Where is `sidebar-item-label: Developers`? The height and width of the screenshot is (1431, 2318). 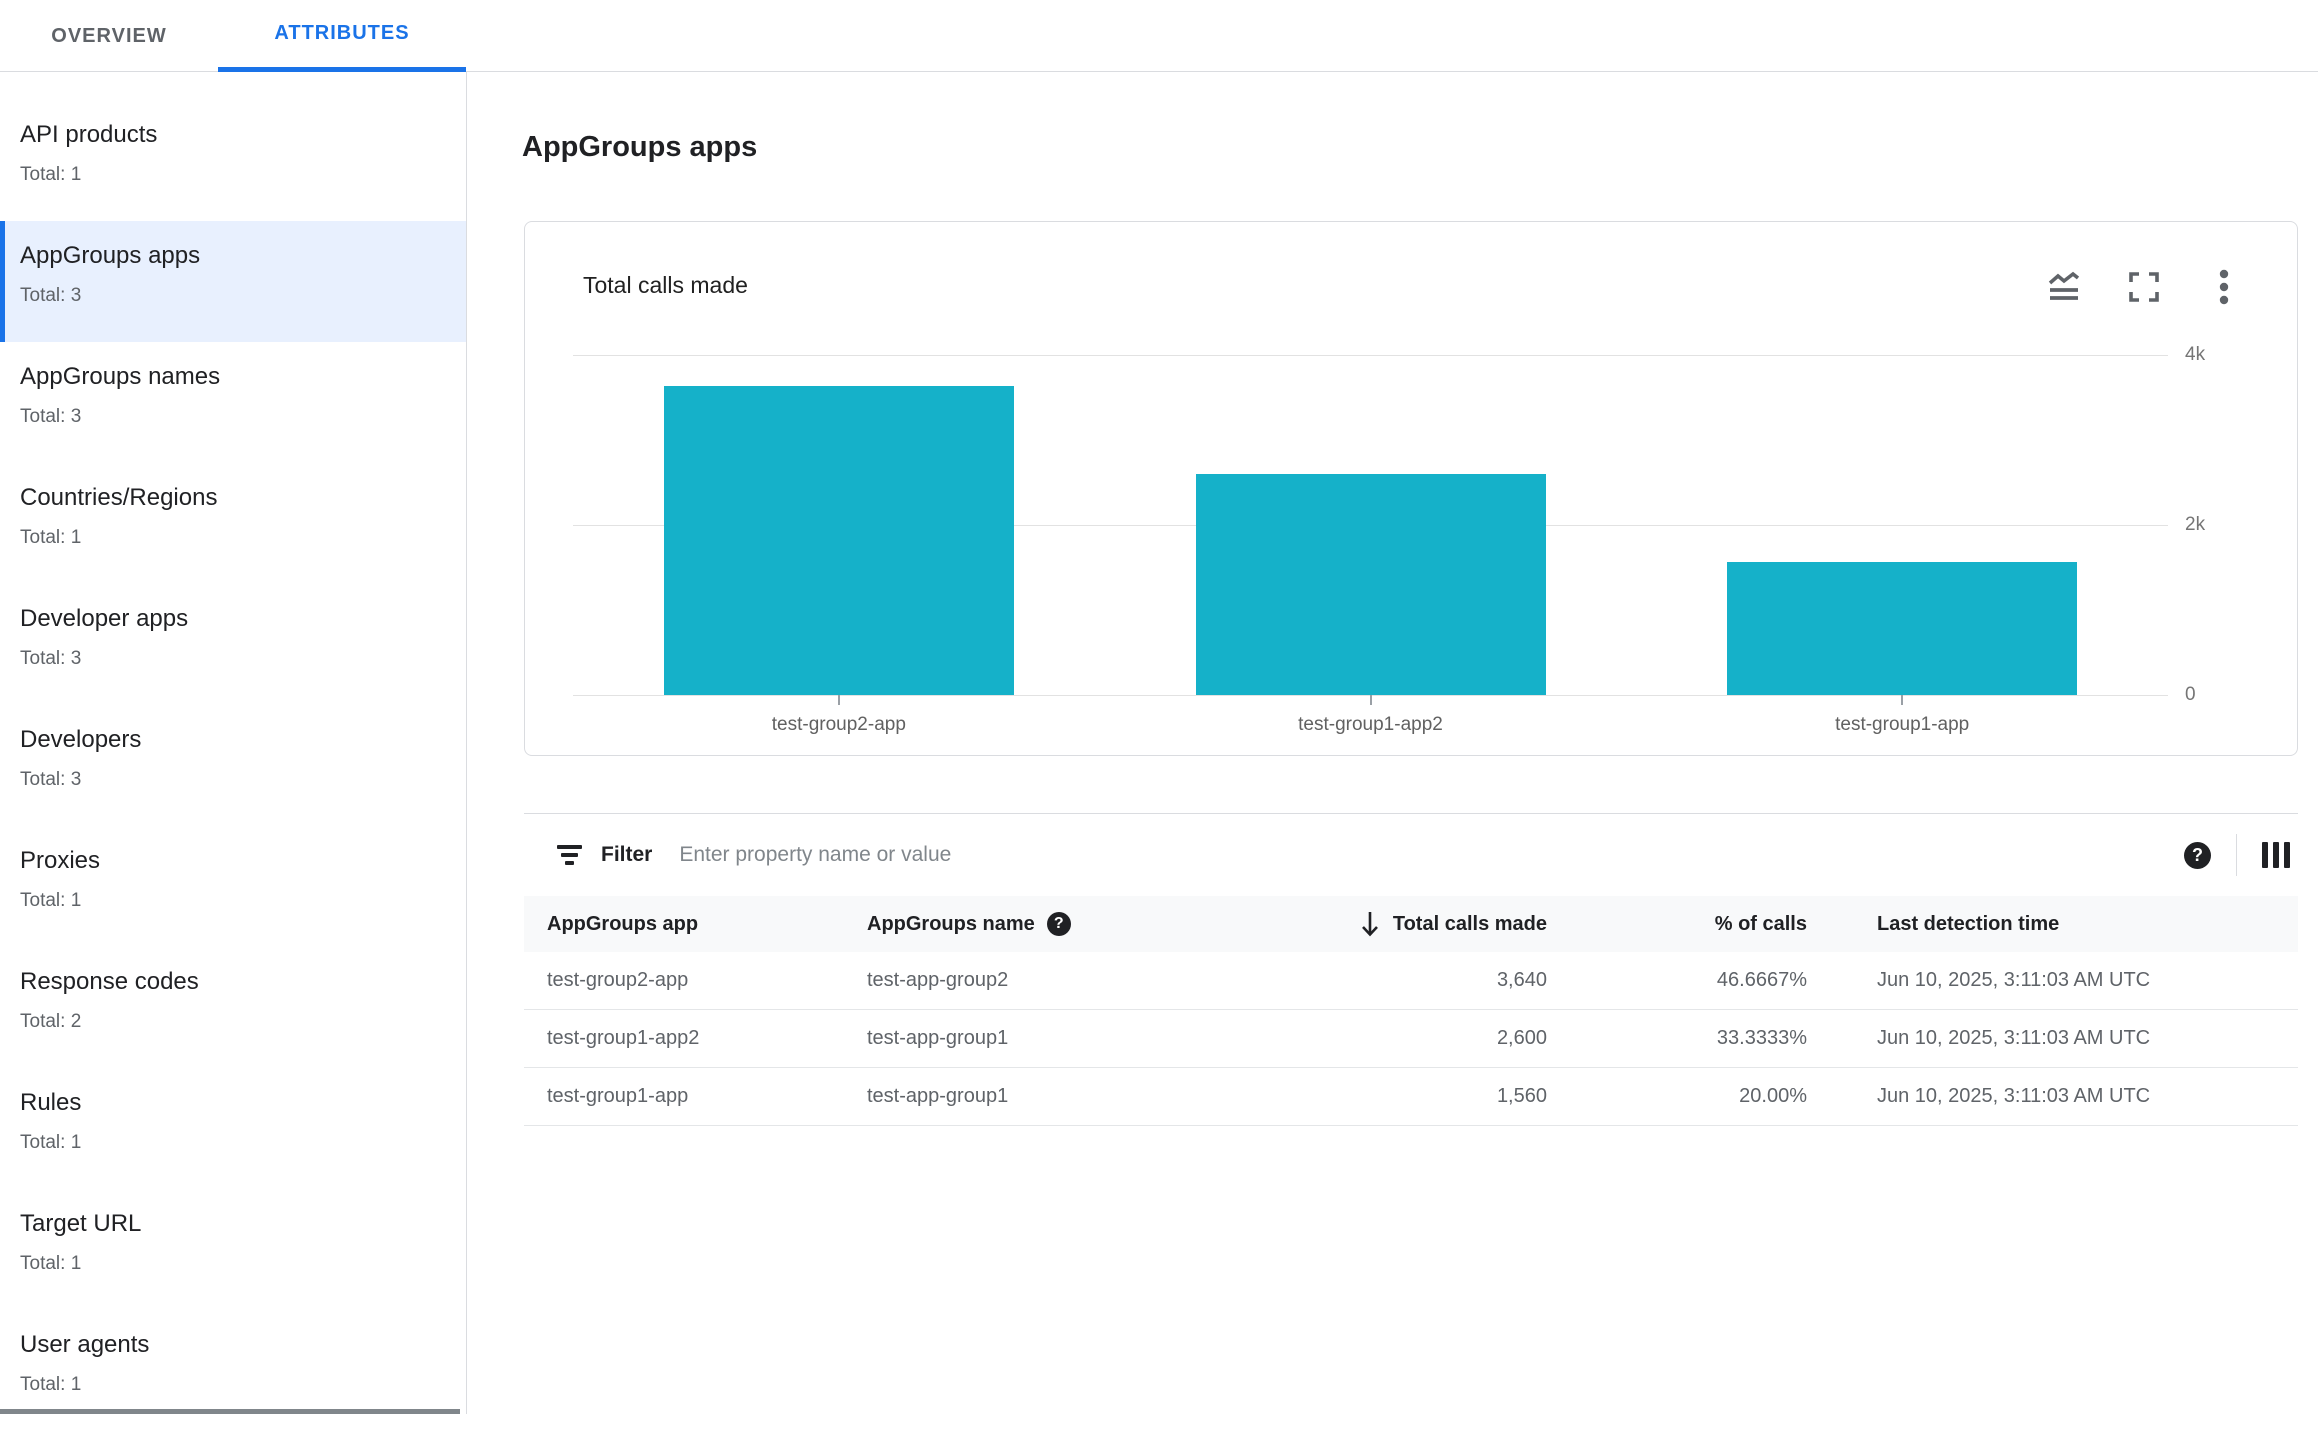 sidebar-item-label: Developers is located at coordinates (81, 739).